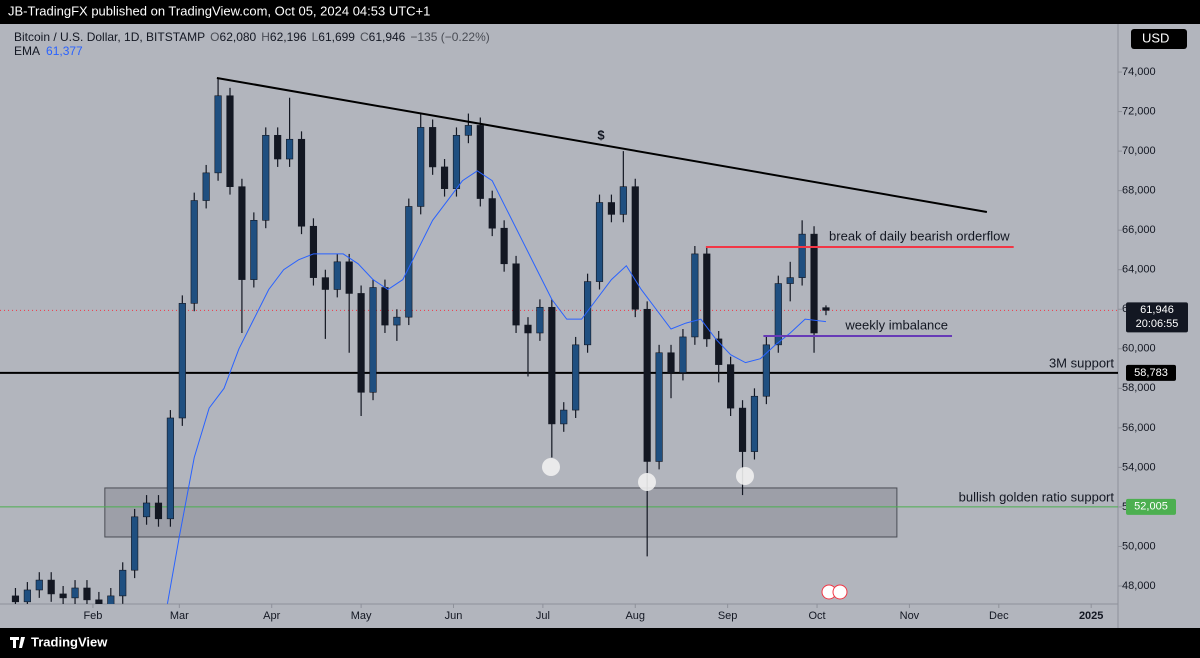 The width and height of the screenshot is (1200, 658). Describe the element at coordinates (265, 37) in the screenshot. I see `legend-value: H` at that location.